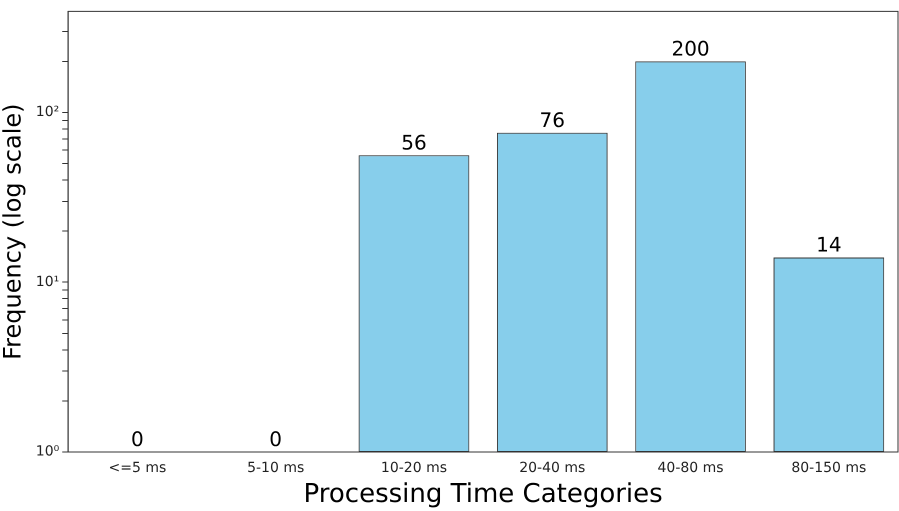 The image size is (899, 511). Describe the element at coordinates (414, 142) in the screenshot. I see `data-label: 56` at that location.